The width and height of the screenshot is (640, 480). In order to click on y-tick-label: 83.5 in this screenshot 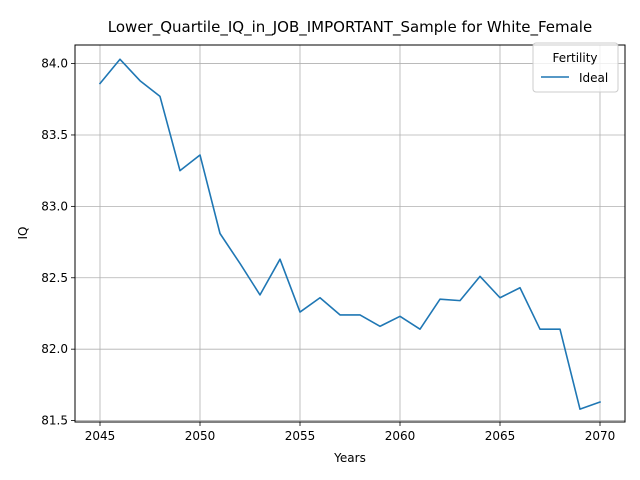, I will do `click(54, 135)`.